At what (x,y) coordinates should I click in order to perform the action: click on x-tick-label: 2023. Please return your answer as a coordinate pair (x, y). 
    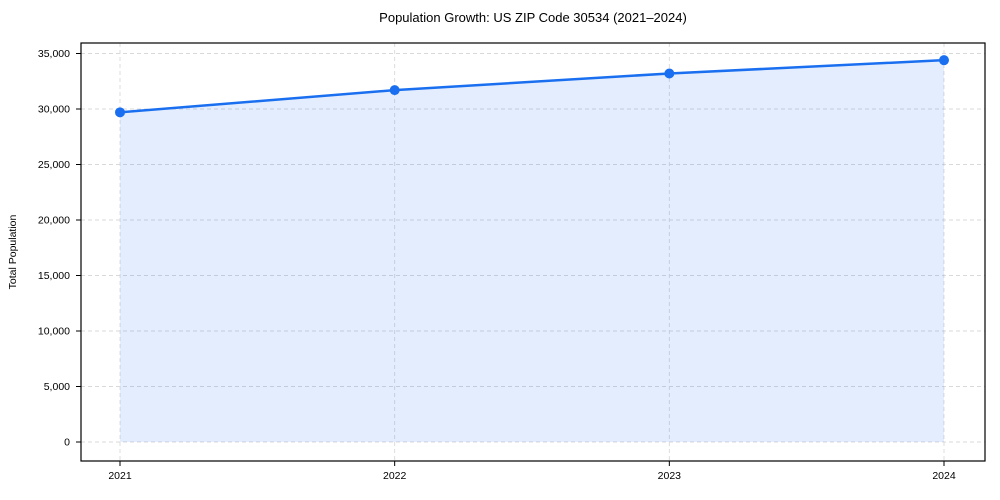
    Looking at the image, I should click on (670, 476).